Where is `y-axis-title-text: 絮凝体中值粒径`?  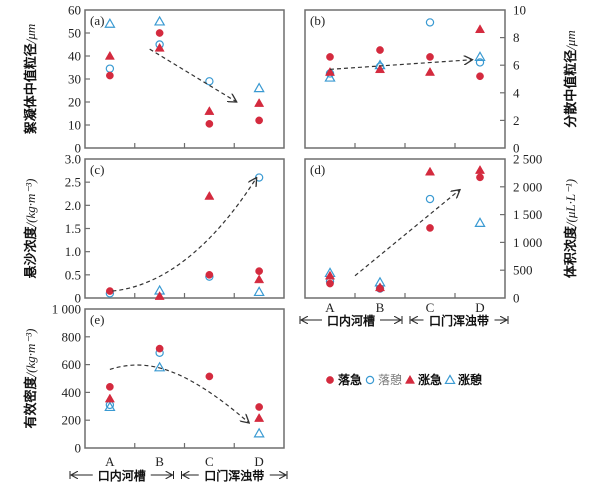
y-axis-title-text: 絮凝体中值粒径 is located at coordinates (31, 88).